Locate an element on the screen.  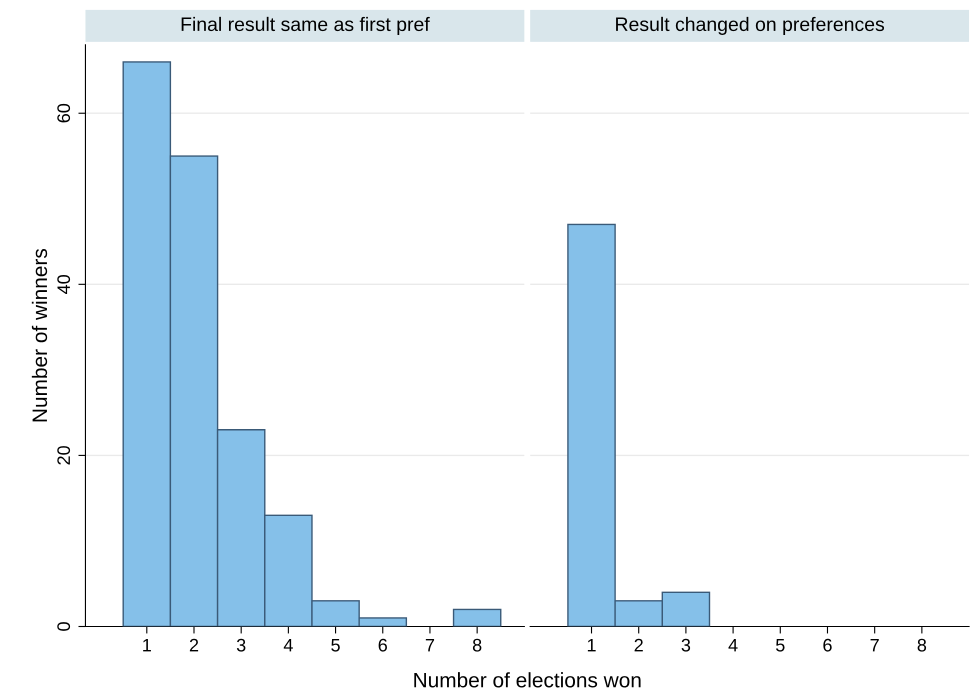
y-axis-title: Number of winners is located at coordinates (40, 335).